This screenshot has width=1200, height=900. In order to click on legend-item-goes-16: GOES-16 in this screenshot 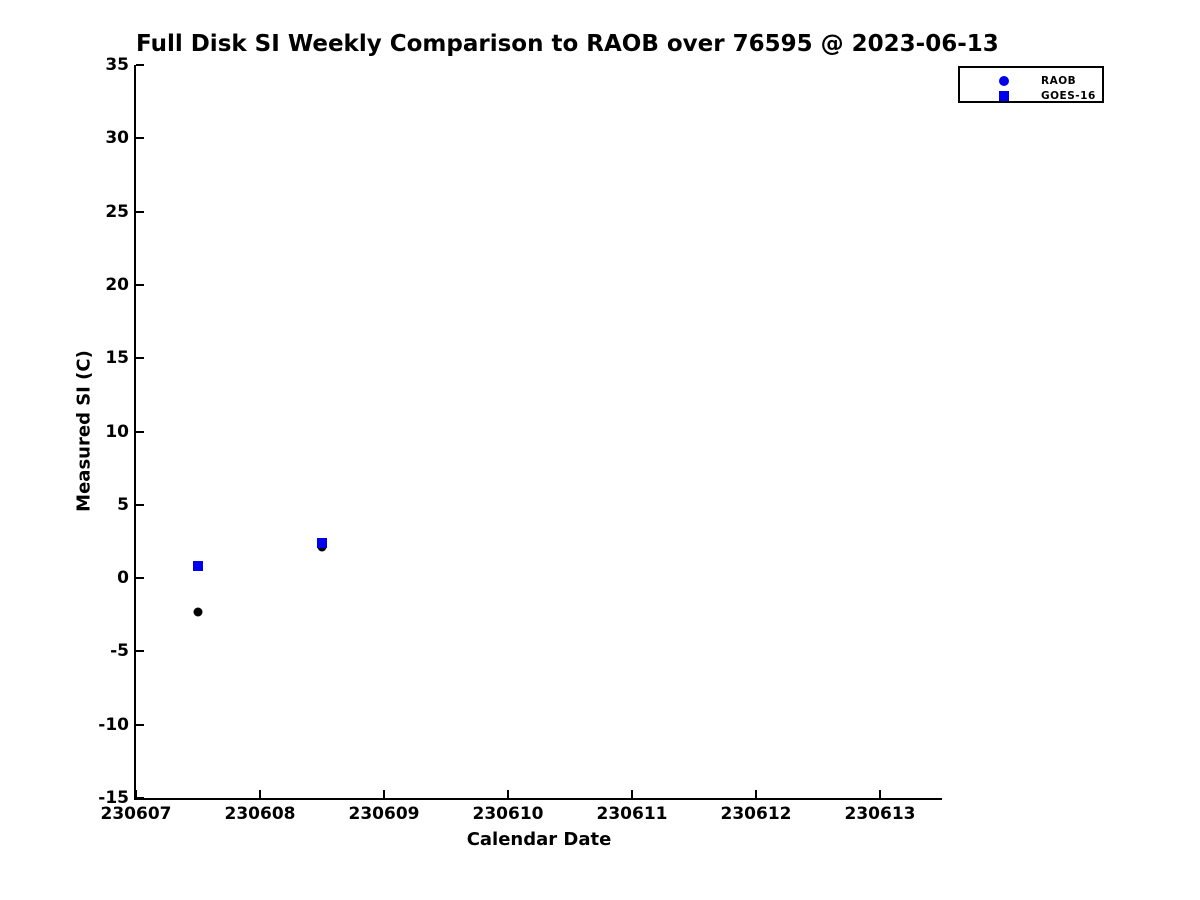, I will do `click(1031, 95)`.